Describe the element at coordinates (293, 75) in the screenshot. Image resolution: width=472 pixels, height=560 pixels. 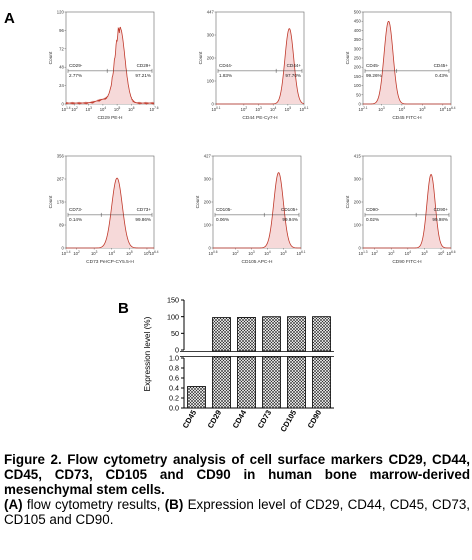
I see `hist1-gate-pos-pct: 97.70%` at that location.